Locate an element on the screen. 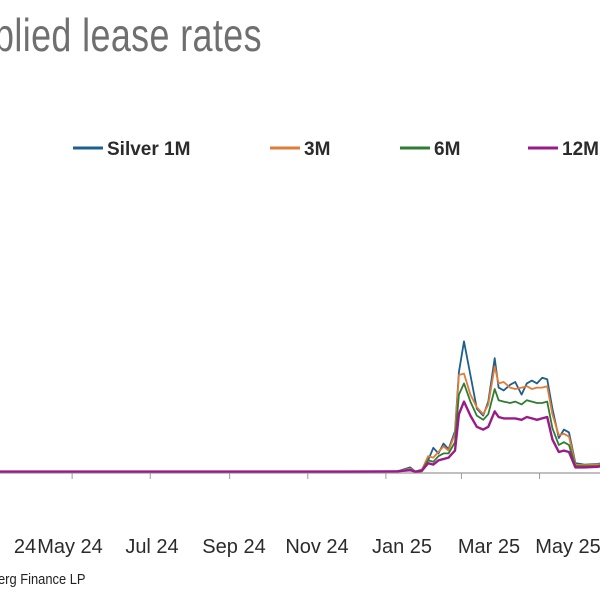 The width and height of the screenshot is (600, 600). legend-label: 6M is located at coordinates (447, 149).